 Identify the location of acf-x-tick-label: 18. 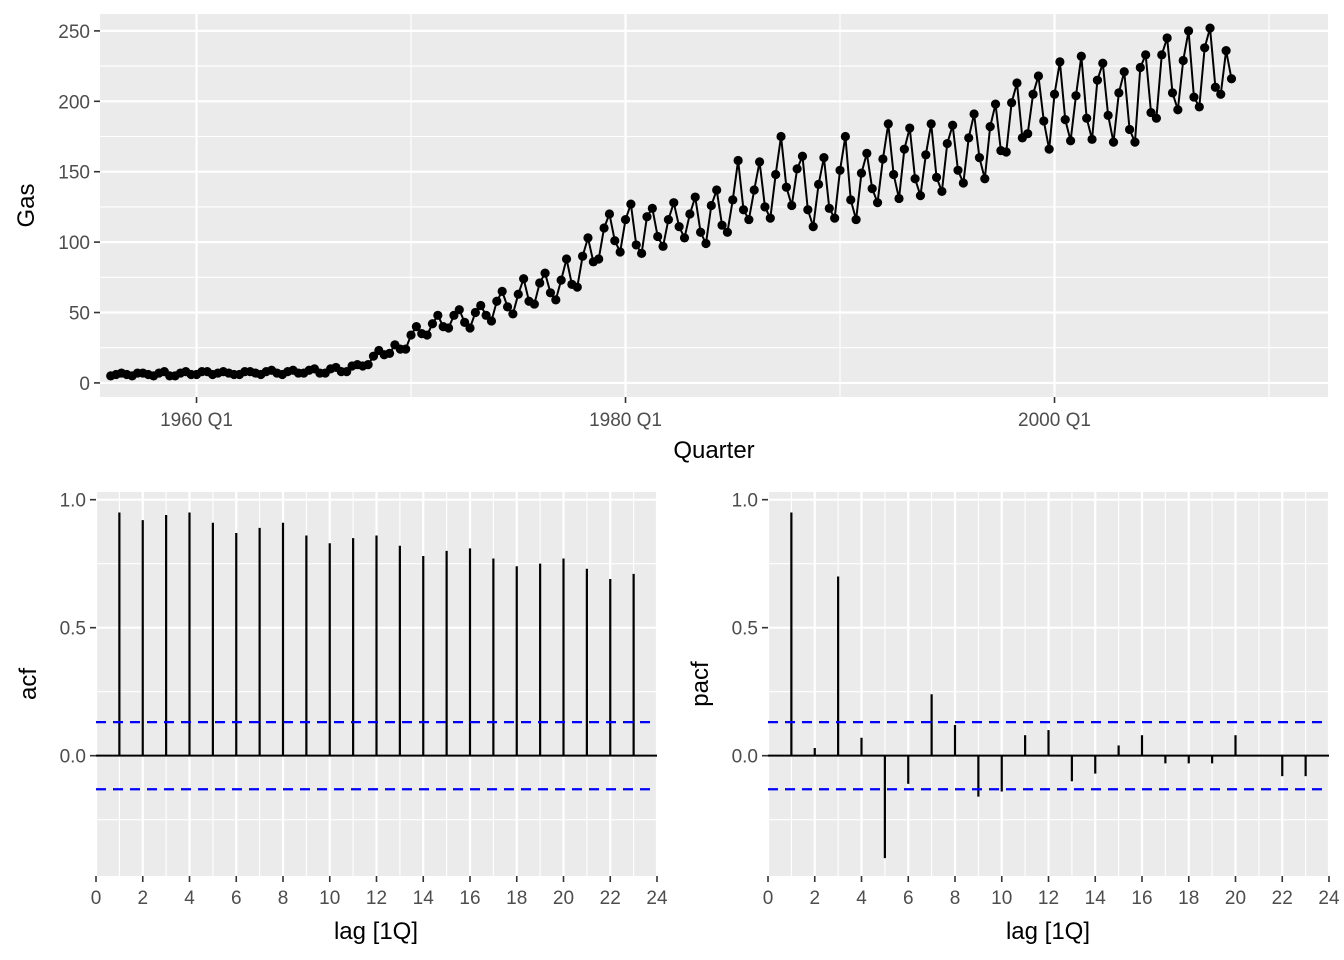
(516, 898).